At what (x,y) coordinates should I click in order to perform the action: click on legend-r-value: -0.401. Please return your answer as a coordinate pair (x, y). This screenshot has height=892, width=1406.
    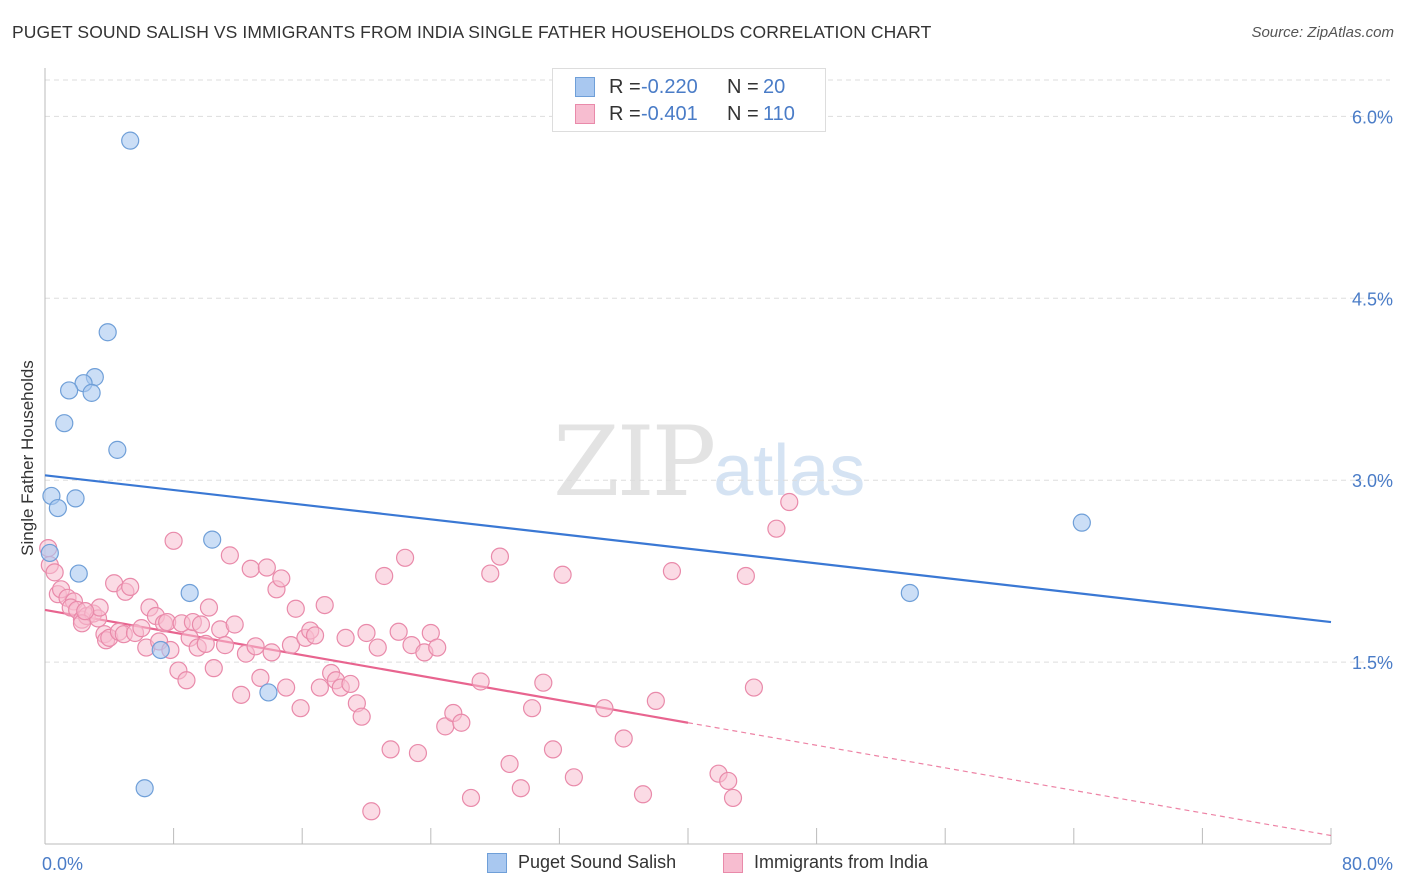
    Looking at the image, I should click on (669, 113).